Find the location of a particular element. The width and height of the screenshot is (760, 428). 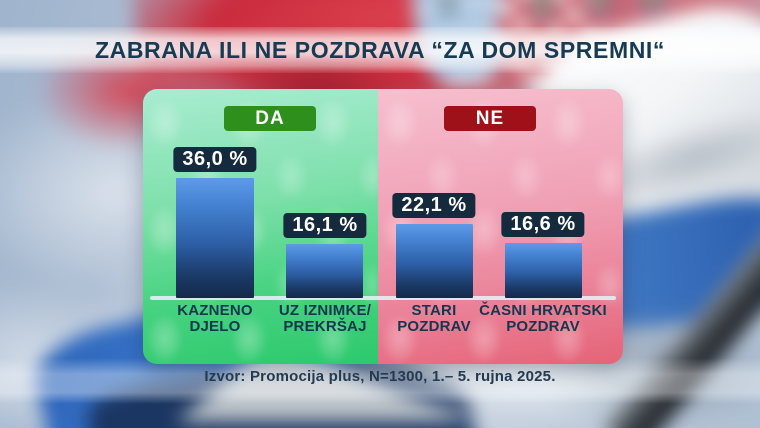

title-banner: ZABRANA ILI NE POZDRAVA “ZA DOM SPREMNI“ is located at coordinates (380, 50).